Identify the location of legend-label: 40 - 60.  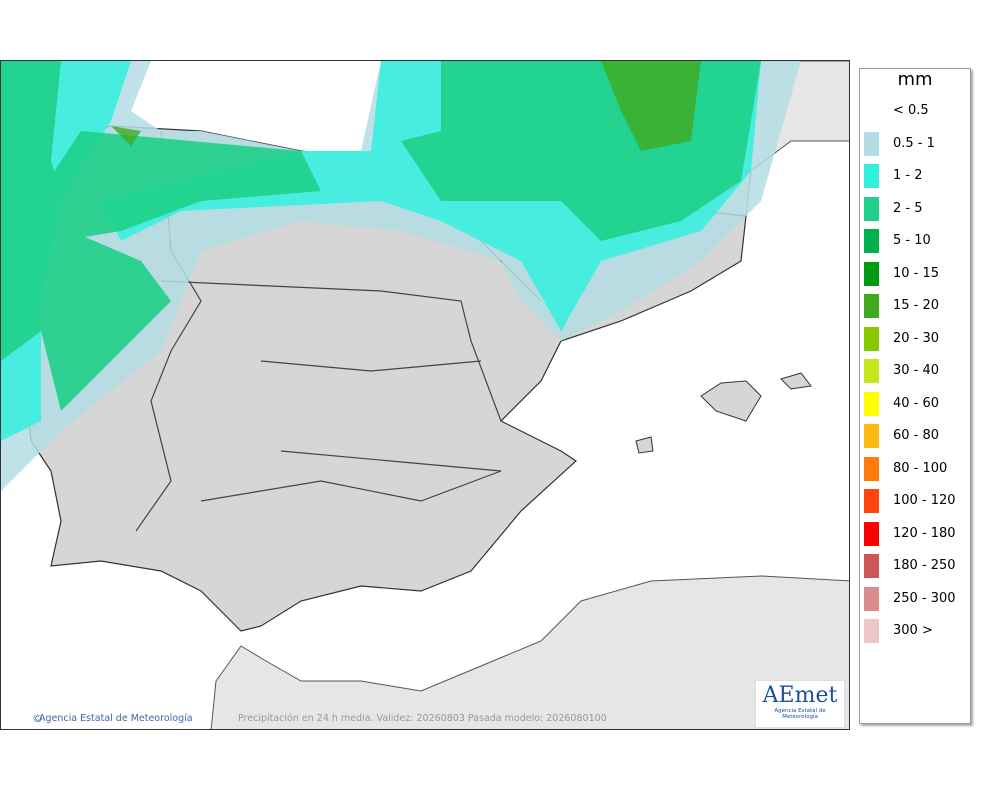
(916, 403).